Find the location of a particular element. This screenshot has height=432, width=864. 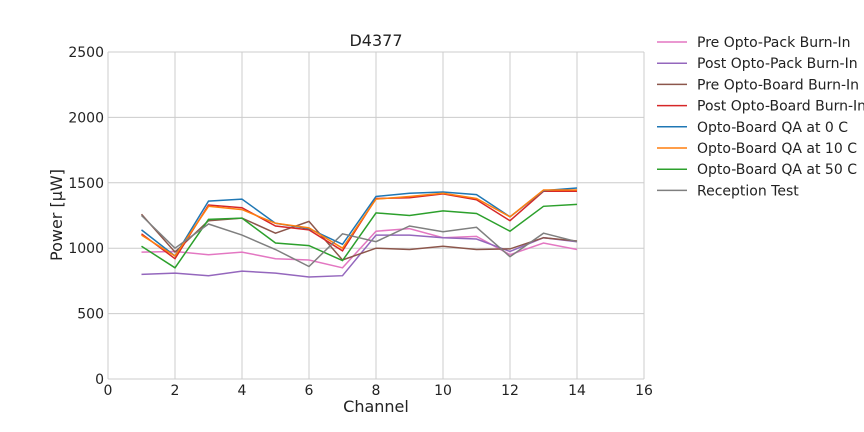

x-tick-label: 8 is located at coordinates (376, 391).